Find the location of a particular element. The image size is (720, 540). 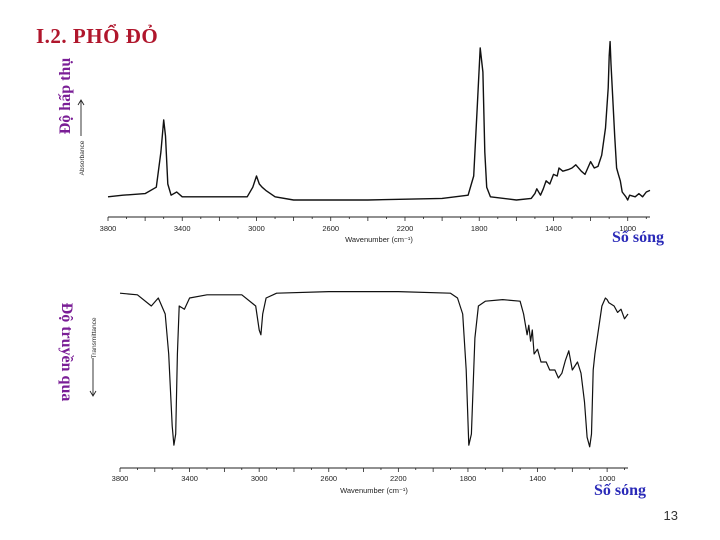

page-number: 13 is located at coordinates (670, 515).